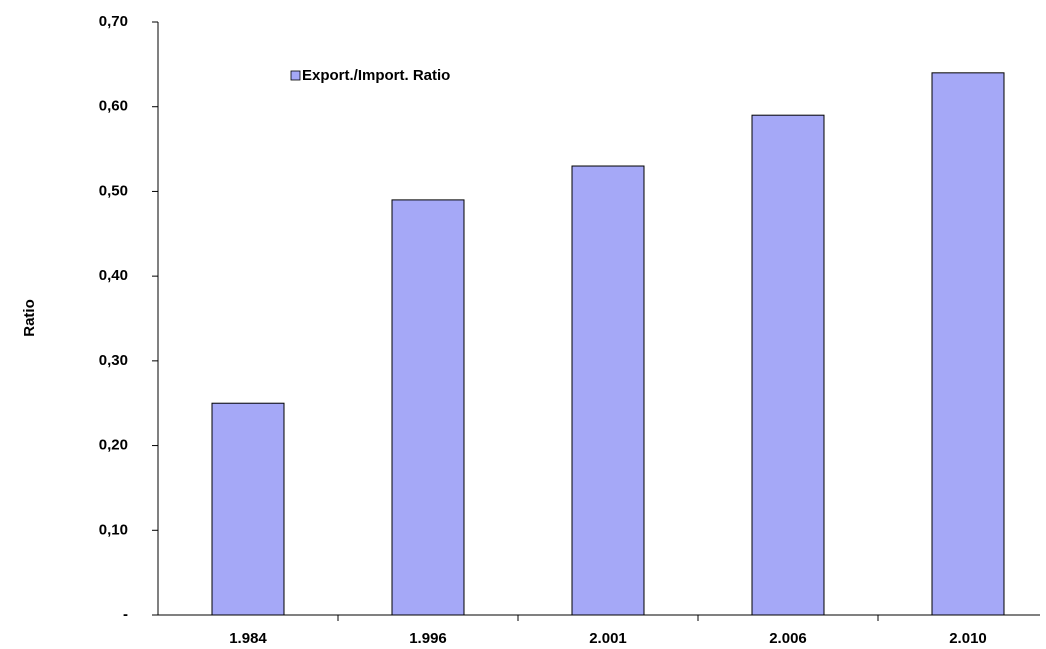 This screenshot has height=649, width=1046. What do you see at coordinates (376, 75) in the screenshot?
I see `legend-label: Export./Import. Ratio` at bounding box center [376, 75].